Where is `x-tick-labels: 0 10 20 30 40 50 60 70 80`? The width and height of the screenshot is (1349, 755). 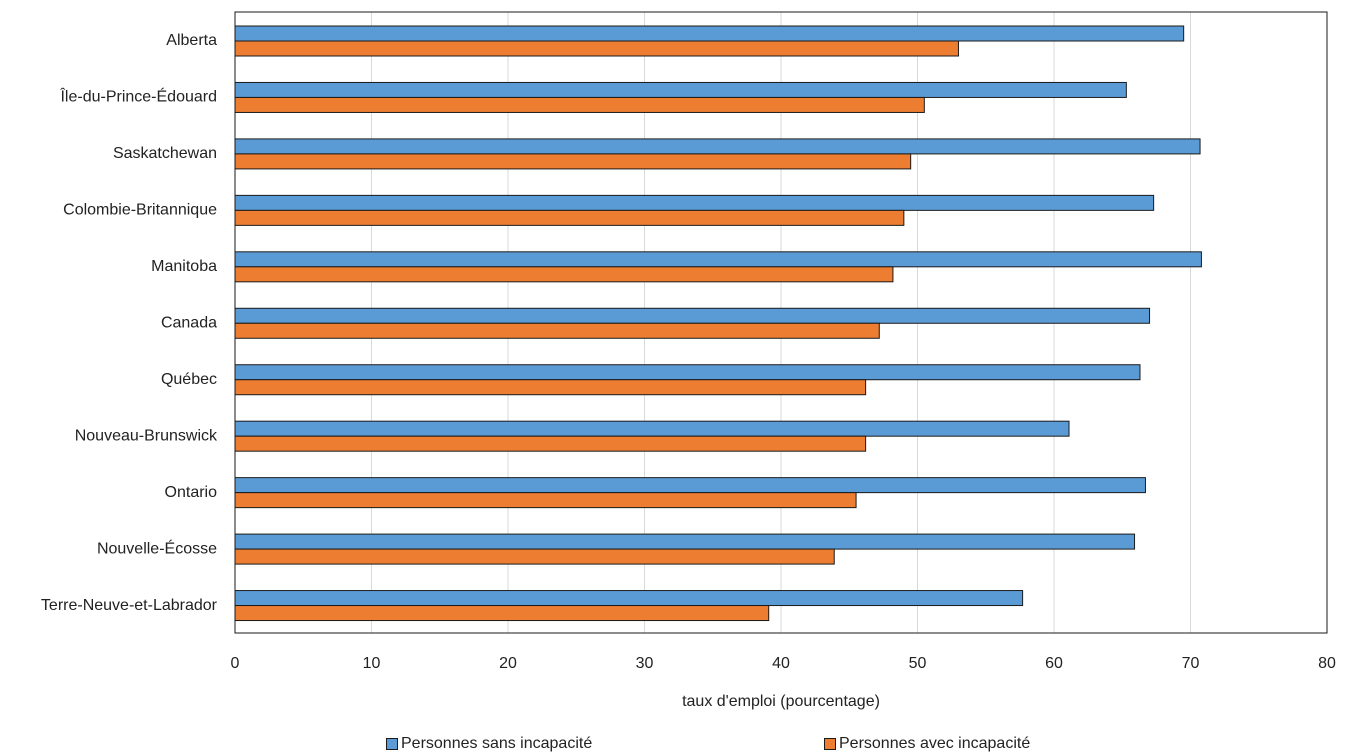
x-tick-labels: 0 10 20 30 40 50 60 70 80 is located at coordinates (783, 663).